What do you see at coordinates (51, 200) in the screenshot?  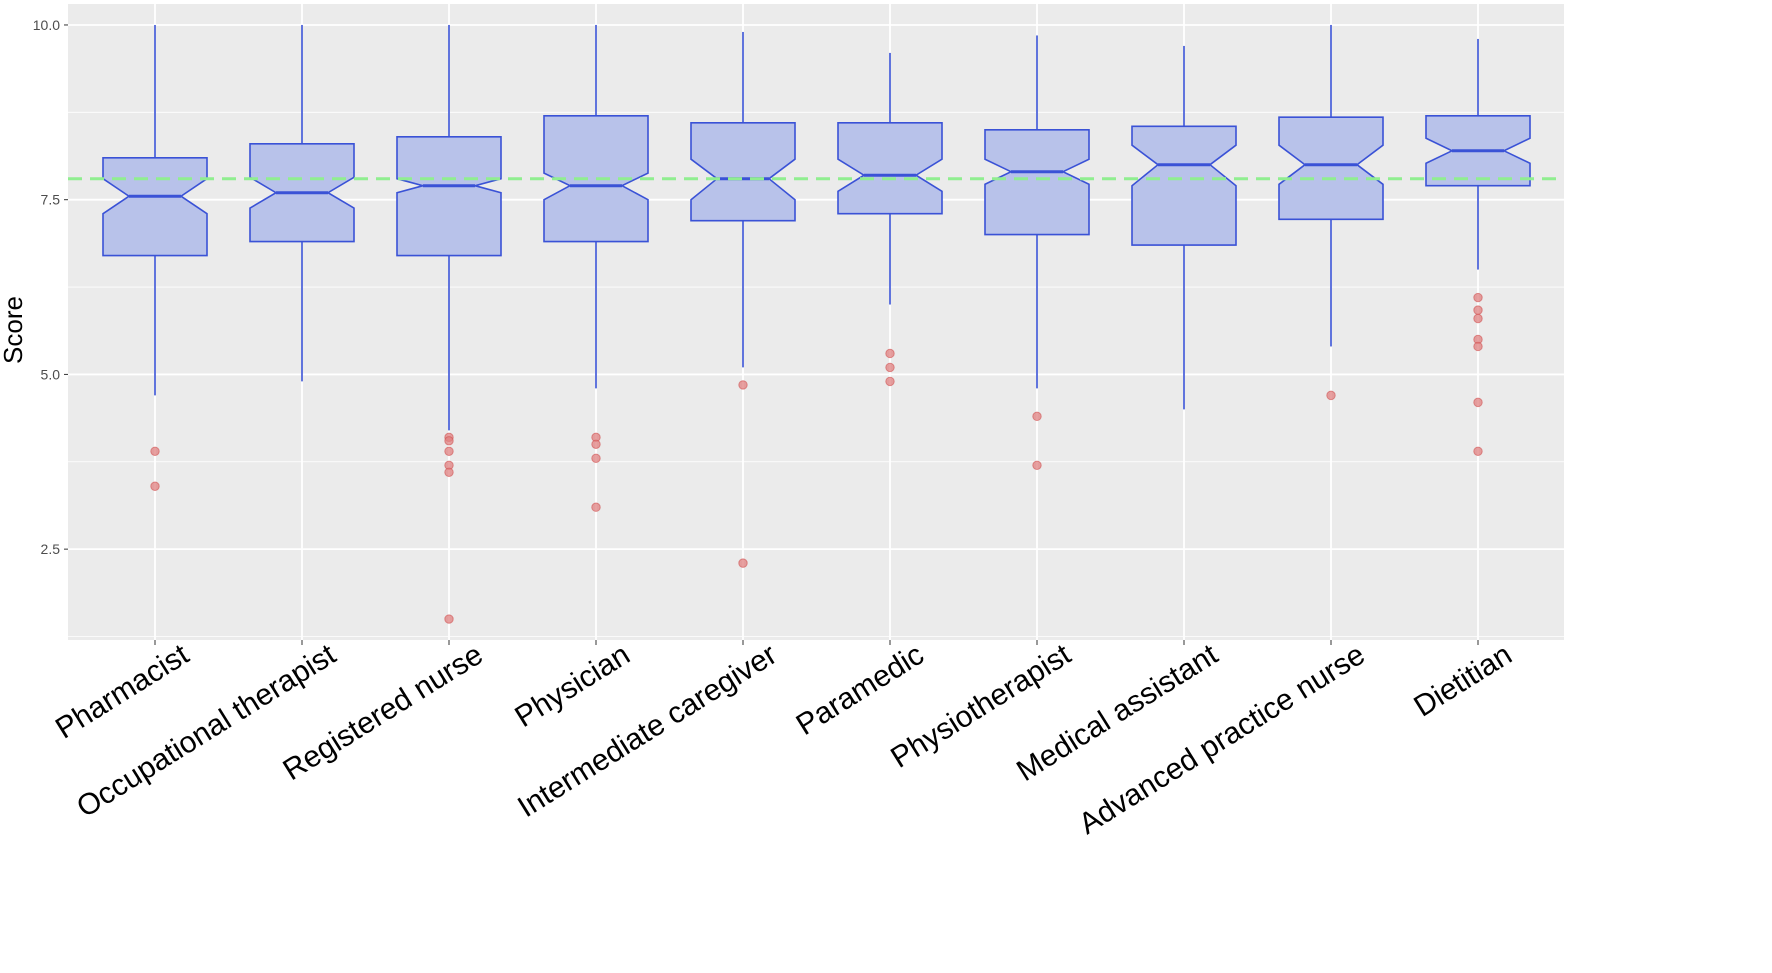 I see `y-tick-label: 7.5` at bounding box center [51, 200].